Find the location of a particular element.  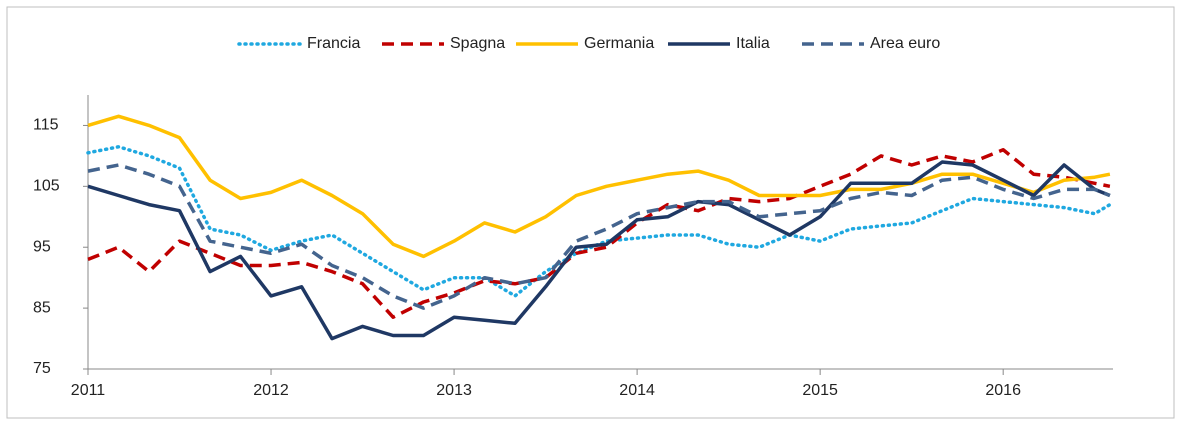

x-tick-label: 2011 is located at coordinates (88, 390).